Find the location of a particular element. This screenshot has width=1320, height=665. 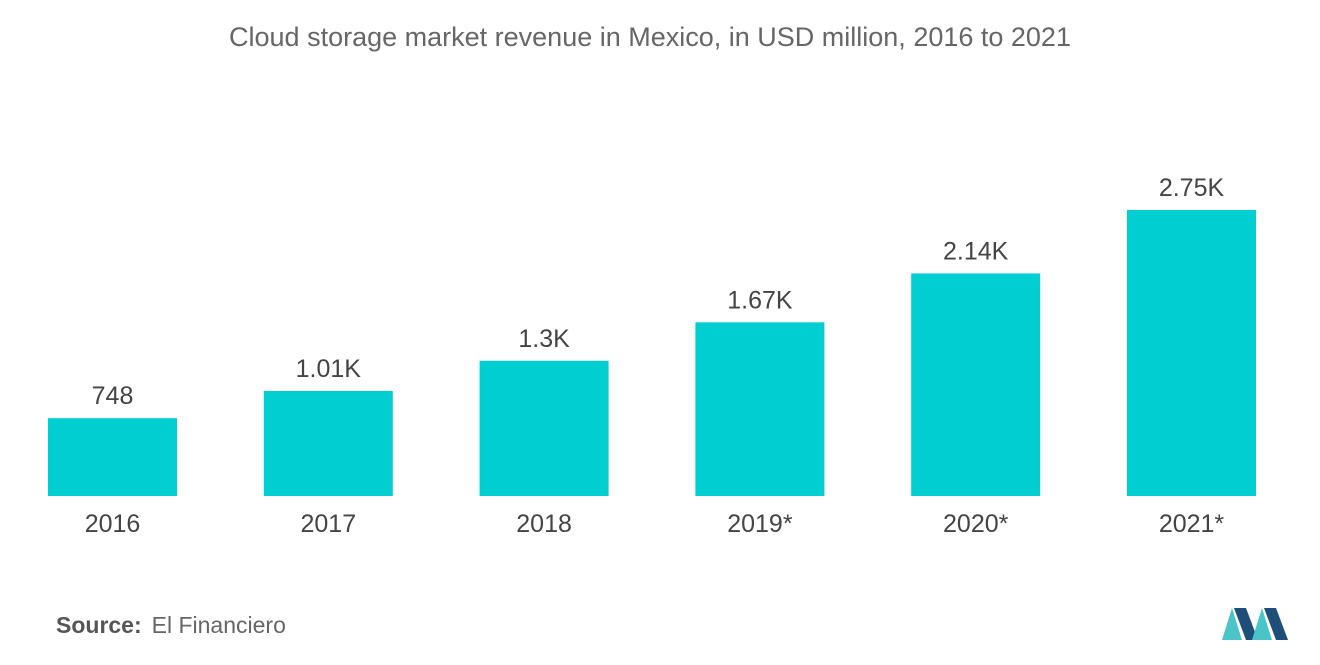

source-note: Source: El Financiero is located at coordinates (171, 625).